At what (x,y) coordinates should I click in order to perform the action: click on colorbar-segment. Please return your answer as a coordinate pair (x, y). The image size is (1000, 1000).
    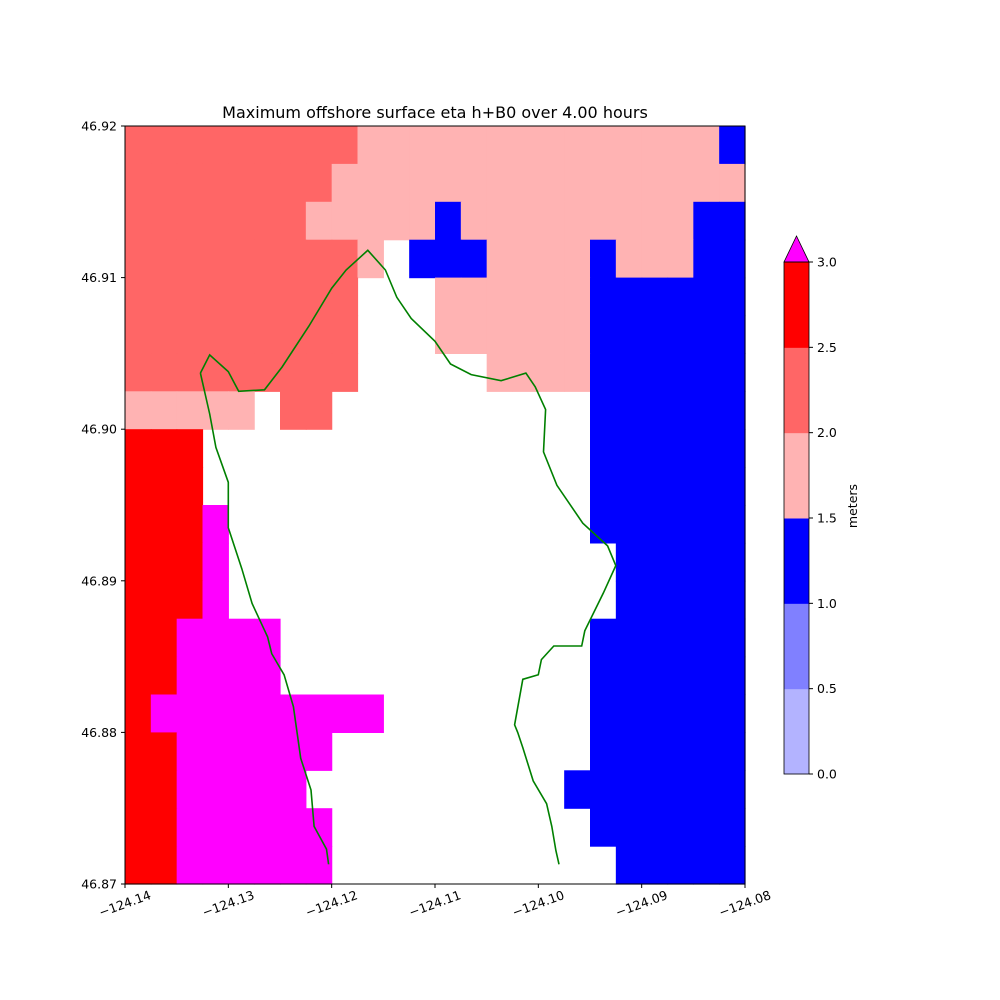
    Looking at the image, I should click on (796, 475).